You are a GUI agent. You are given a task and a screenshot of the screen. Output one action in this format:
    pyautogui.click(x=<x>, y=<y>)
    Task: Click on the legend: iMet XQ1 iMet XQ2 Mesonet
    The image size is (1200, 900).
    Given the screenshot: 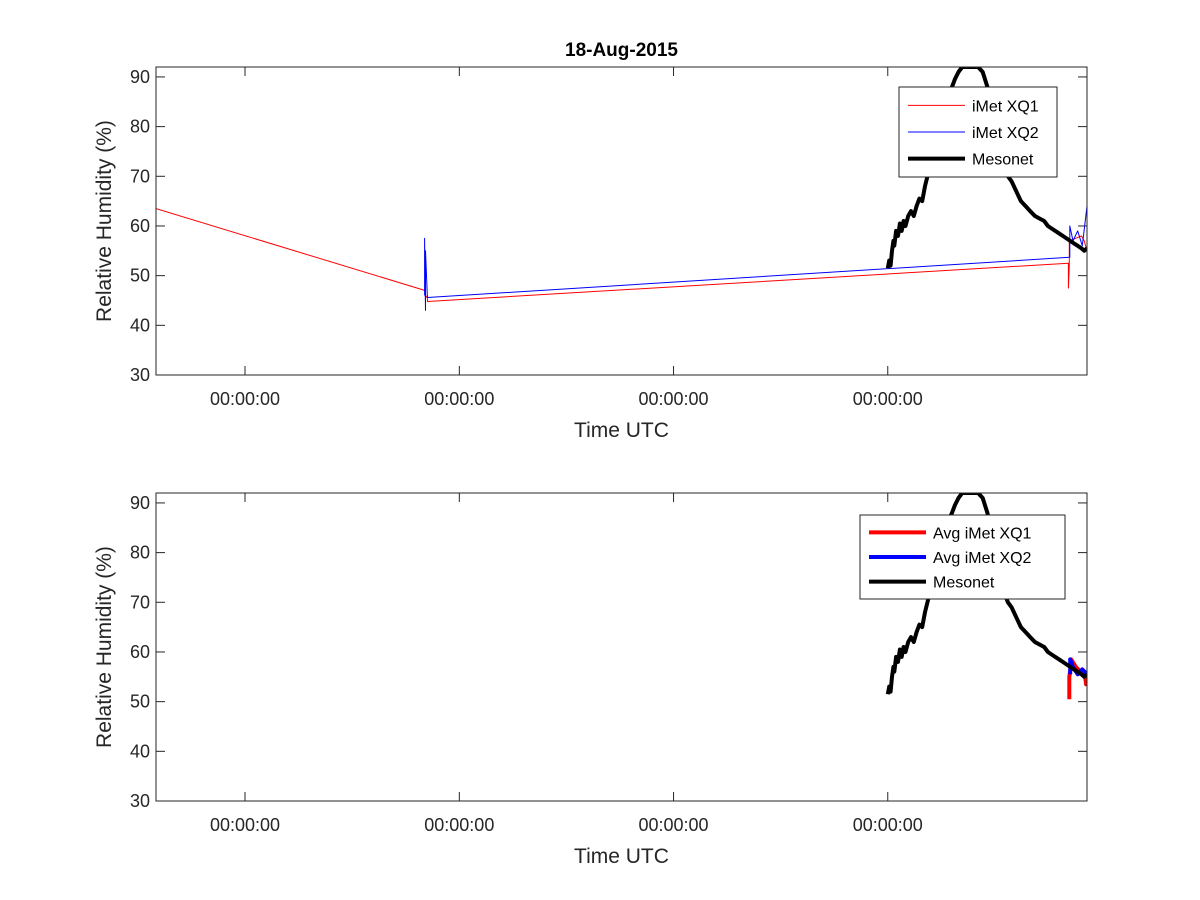 What is the action you would take?
    pyautogui.click(x=978, y=132)
    